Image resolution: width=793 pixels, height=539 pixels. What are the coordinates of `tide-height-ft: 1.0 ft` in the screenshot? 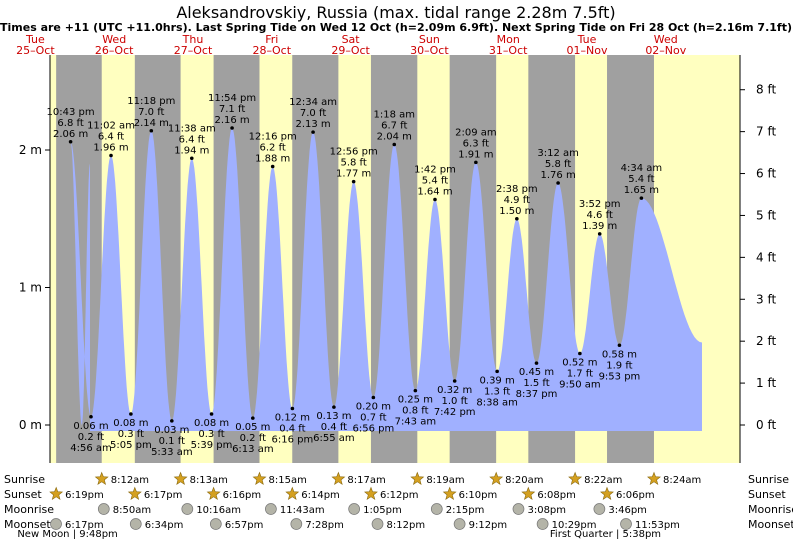 It's located at (455, 401).